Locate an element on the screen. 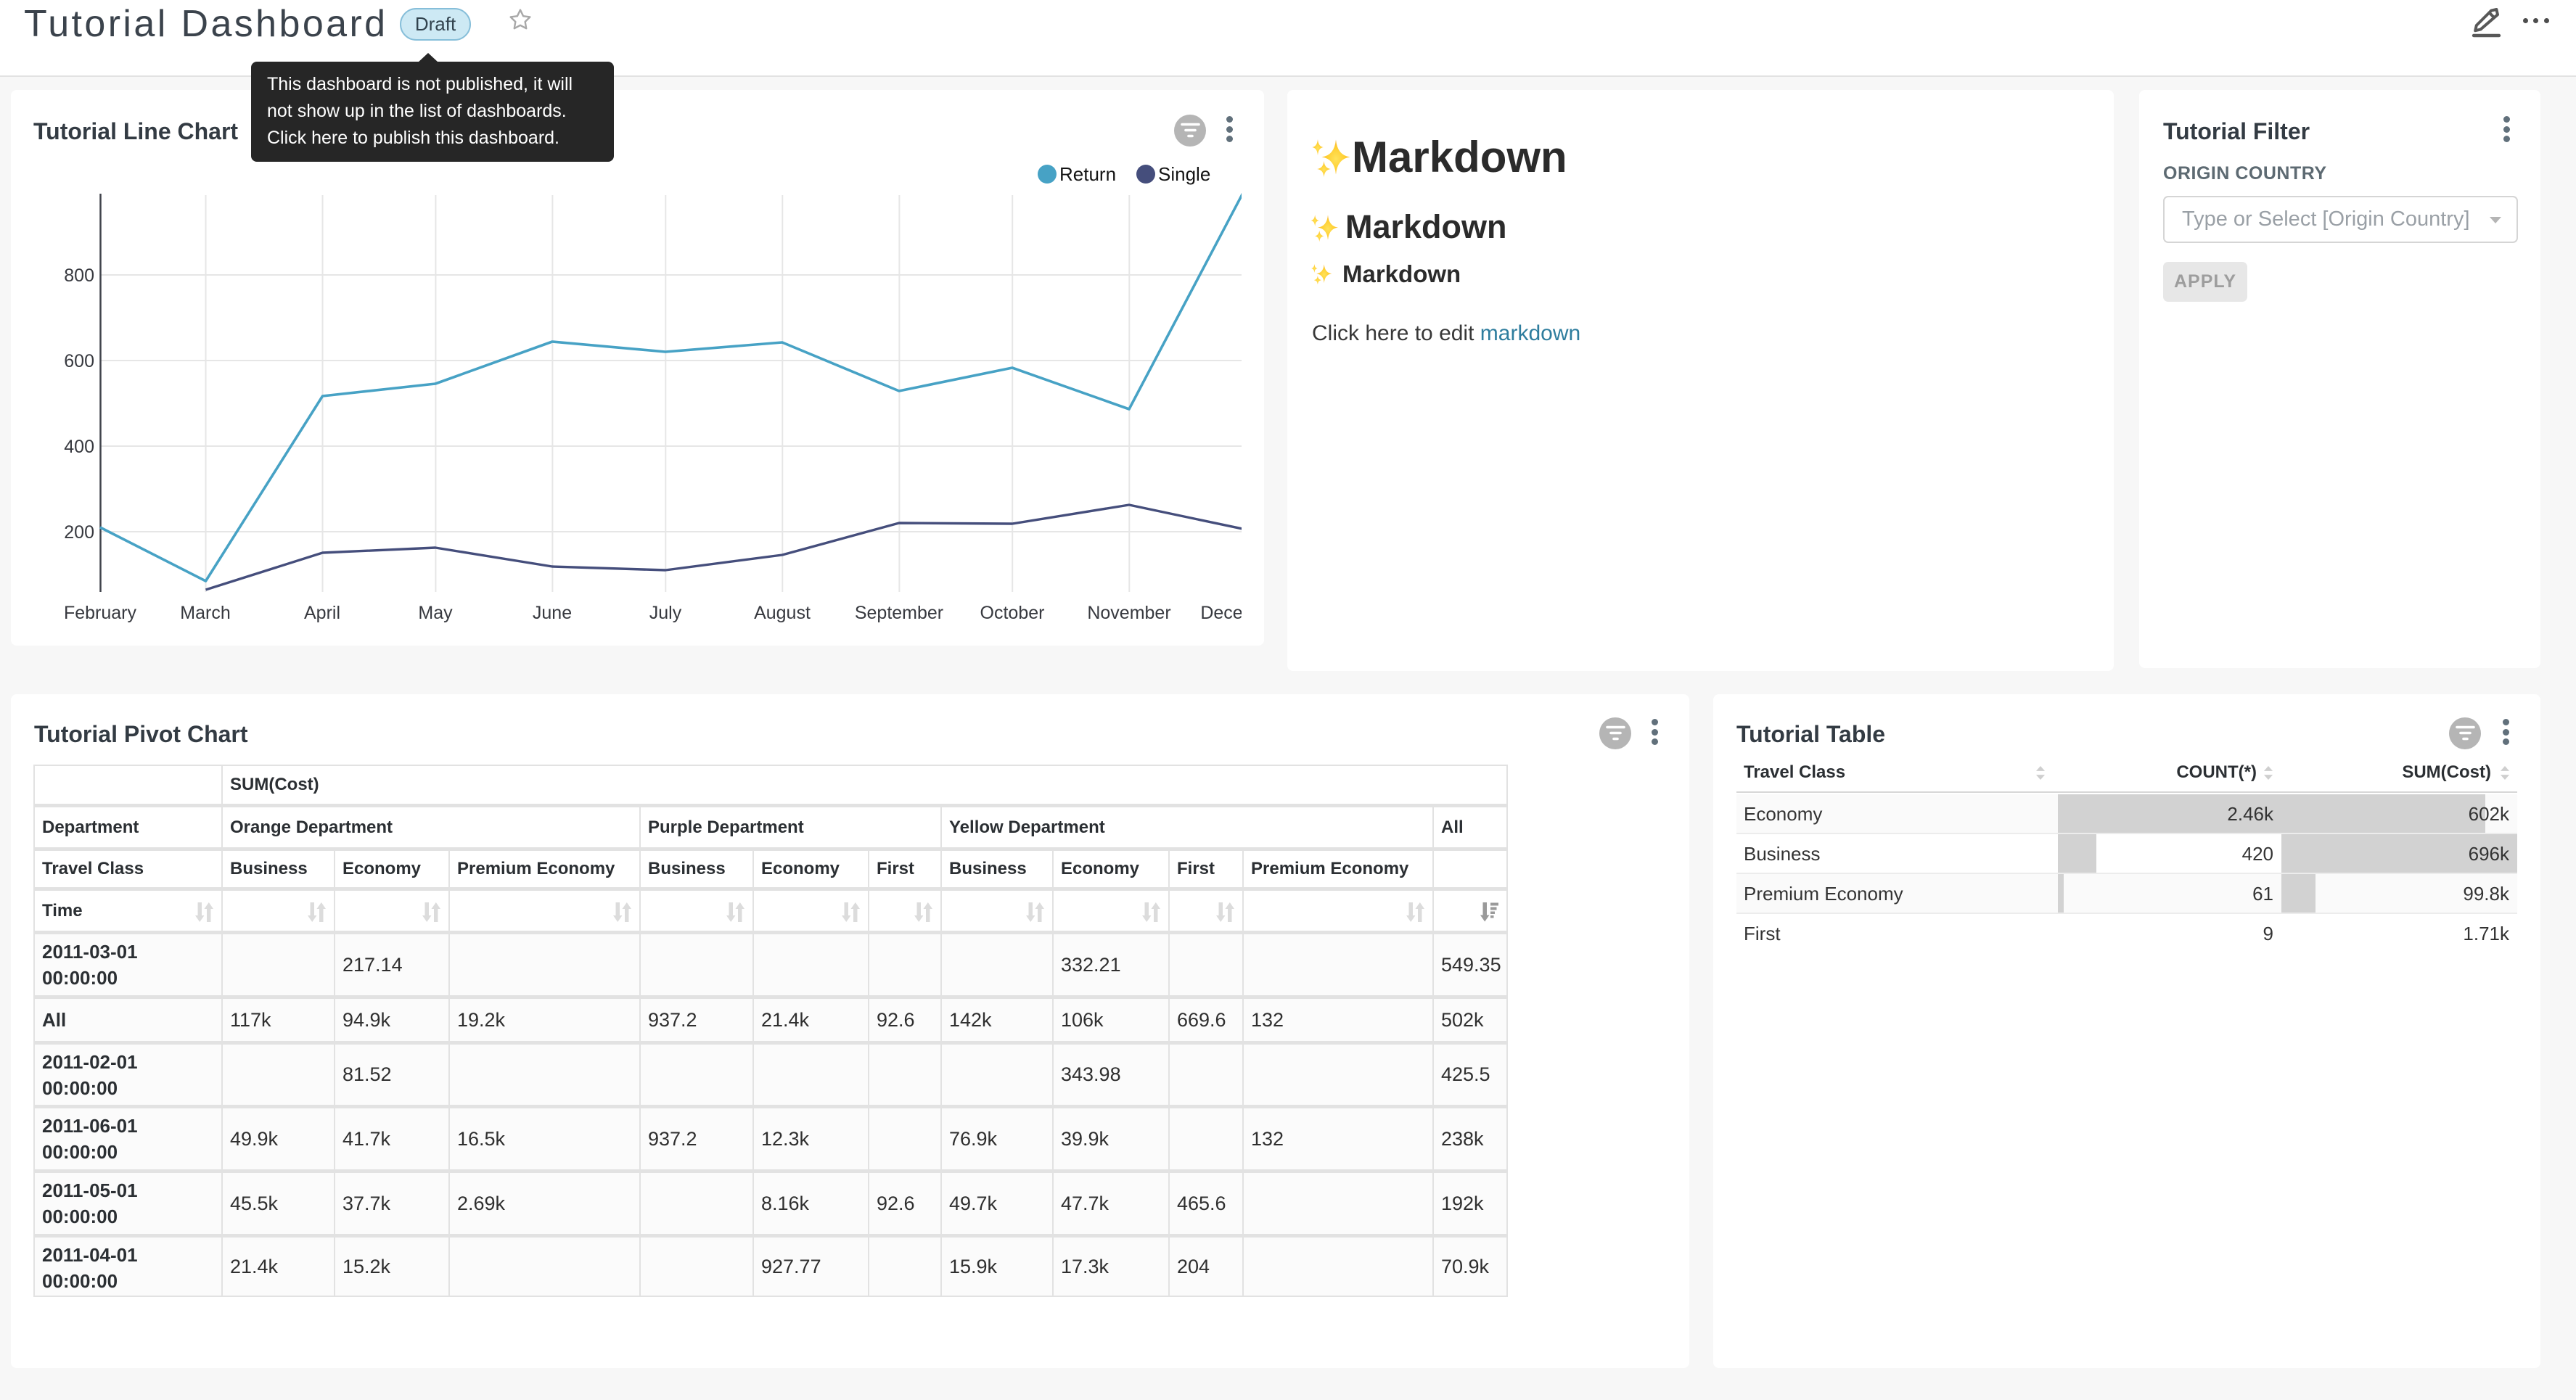 The height and width of the screenshot is (1400, 2576). svg-text: August is located at coordinates (782, 613).